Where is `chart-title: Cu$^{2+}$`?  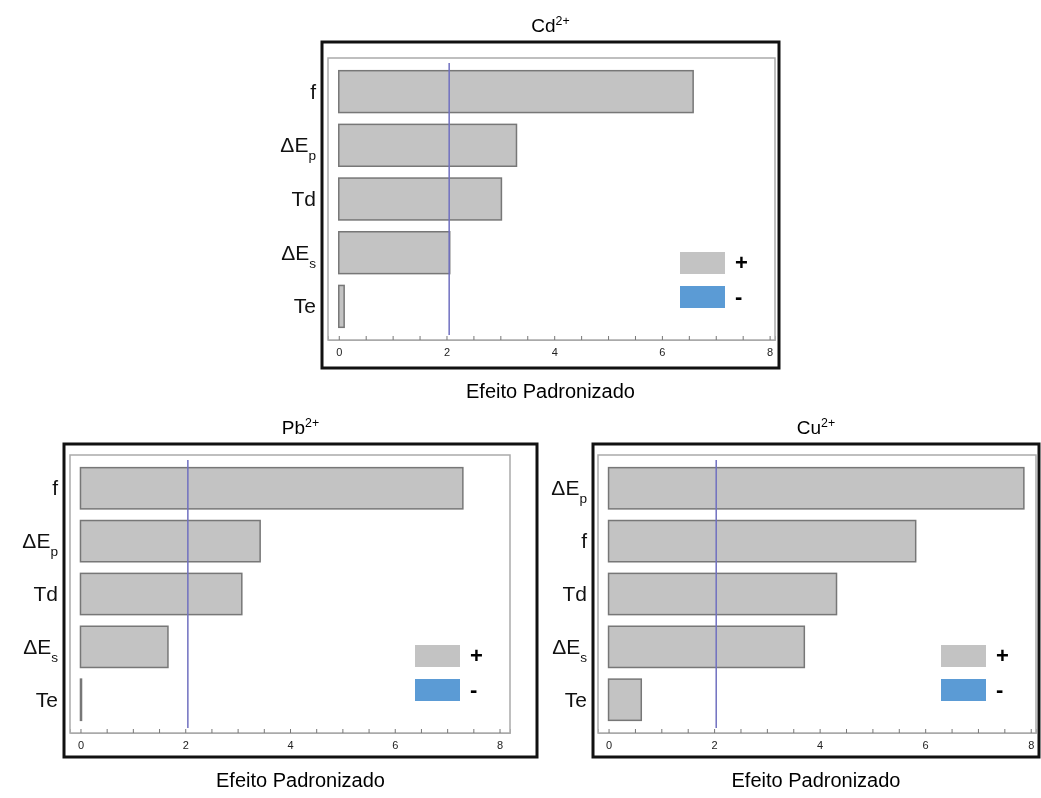
chart-title: Cu$^{2+}$ is located at coordinates (816, 427).